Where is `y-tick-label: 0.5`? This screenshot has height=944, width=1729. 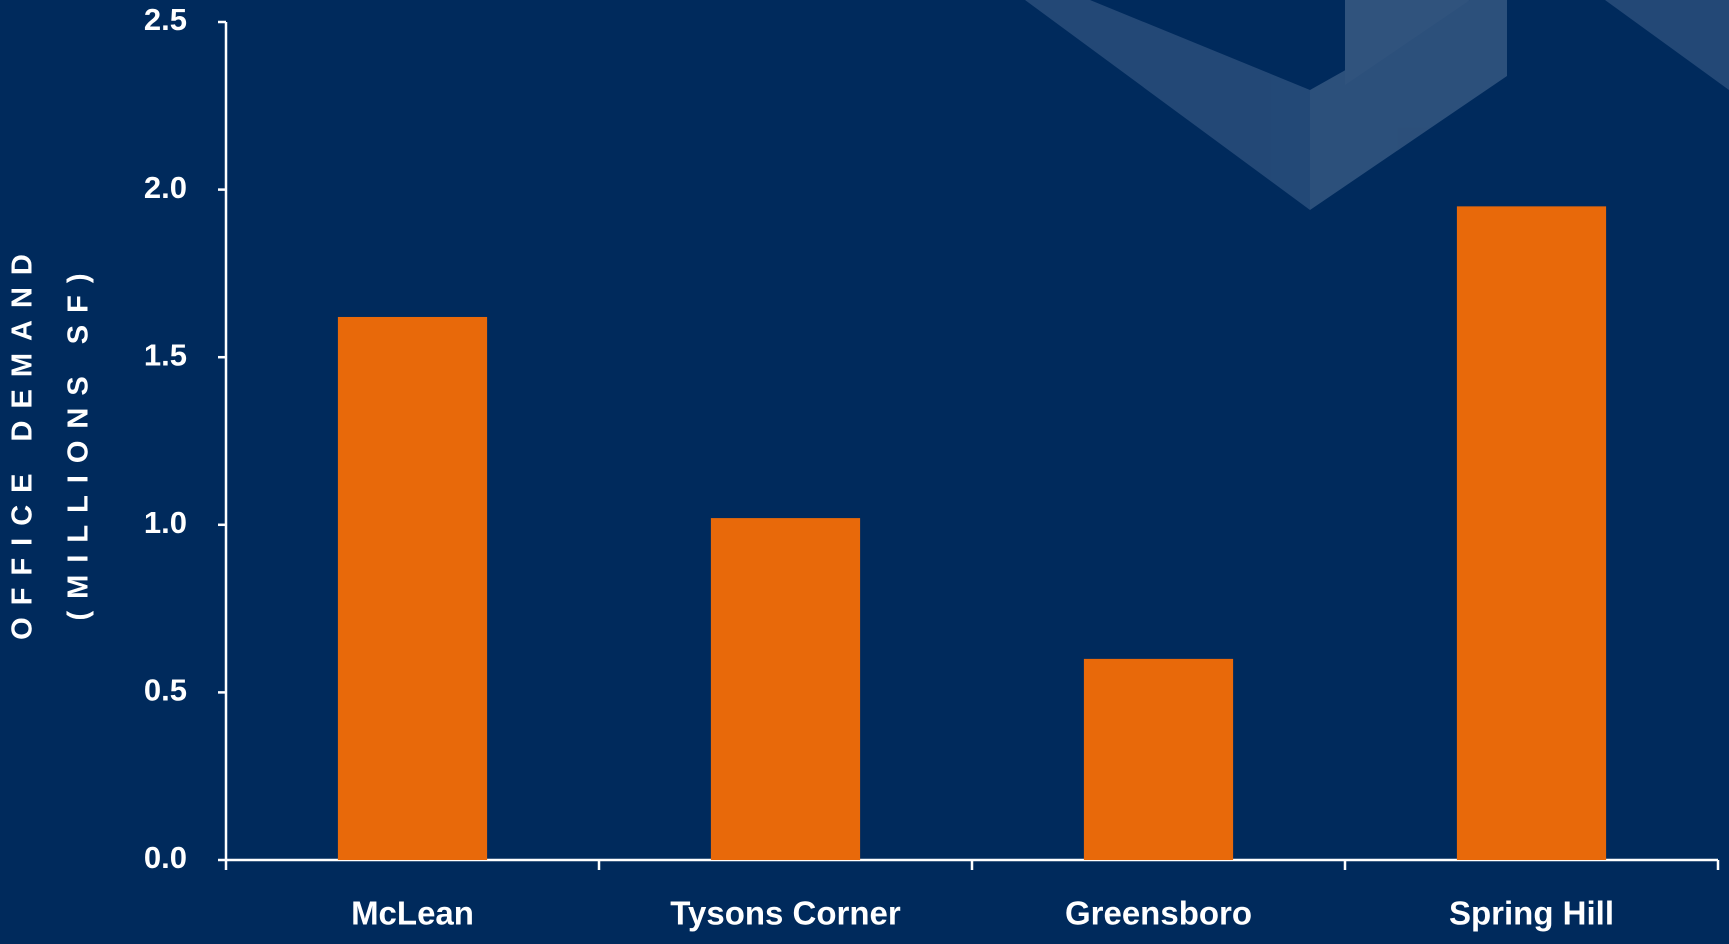 y-tick-label: 0.5 is located at coordinates (165, 690).